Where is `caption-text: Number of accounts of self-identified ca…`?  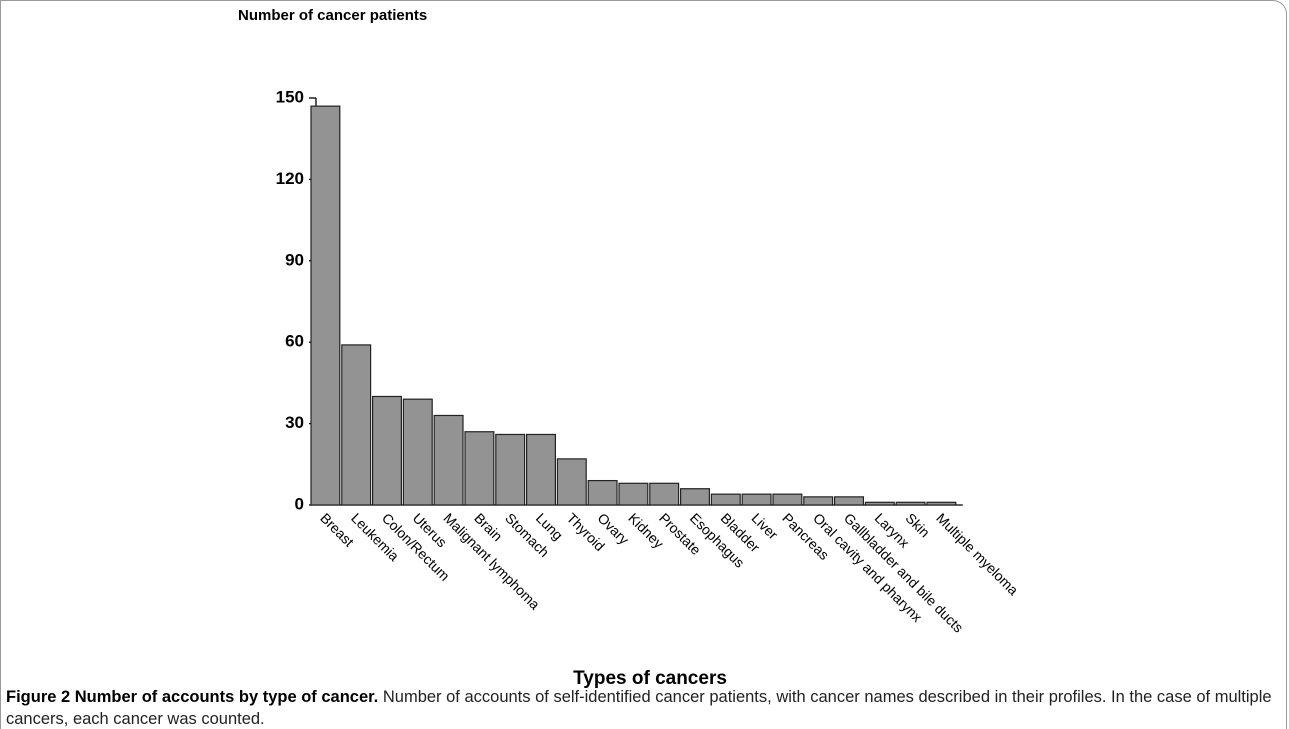 caption-text: Number of accounts of self-identified ca… is located at coordinates (639, 708).